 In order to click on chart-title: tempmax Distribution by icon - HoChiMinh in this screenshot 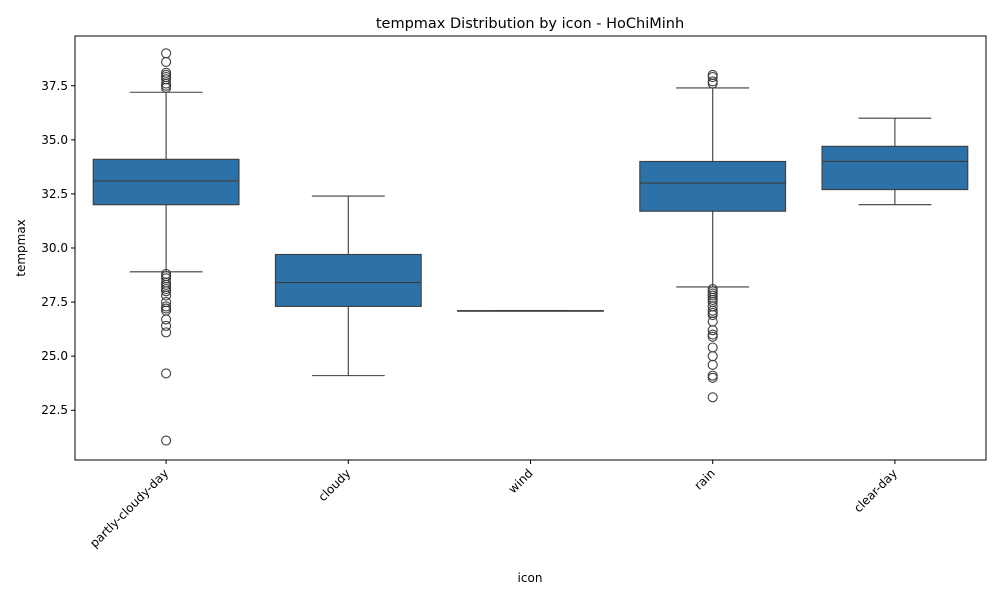, I will do `click(530, 24)`.